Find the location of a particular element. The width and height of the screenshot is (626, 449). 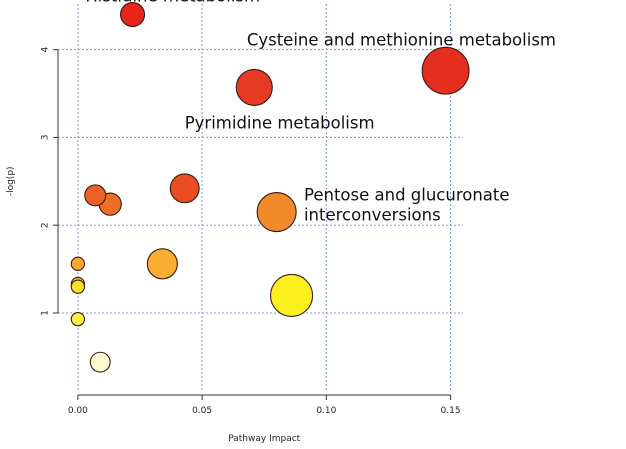

pathway-annotation: Cysteine and methionine metabolism is located at coordinates (401, 39).